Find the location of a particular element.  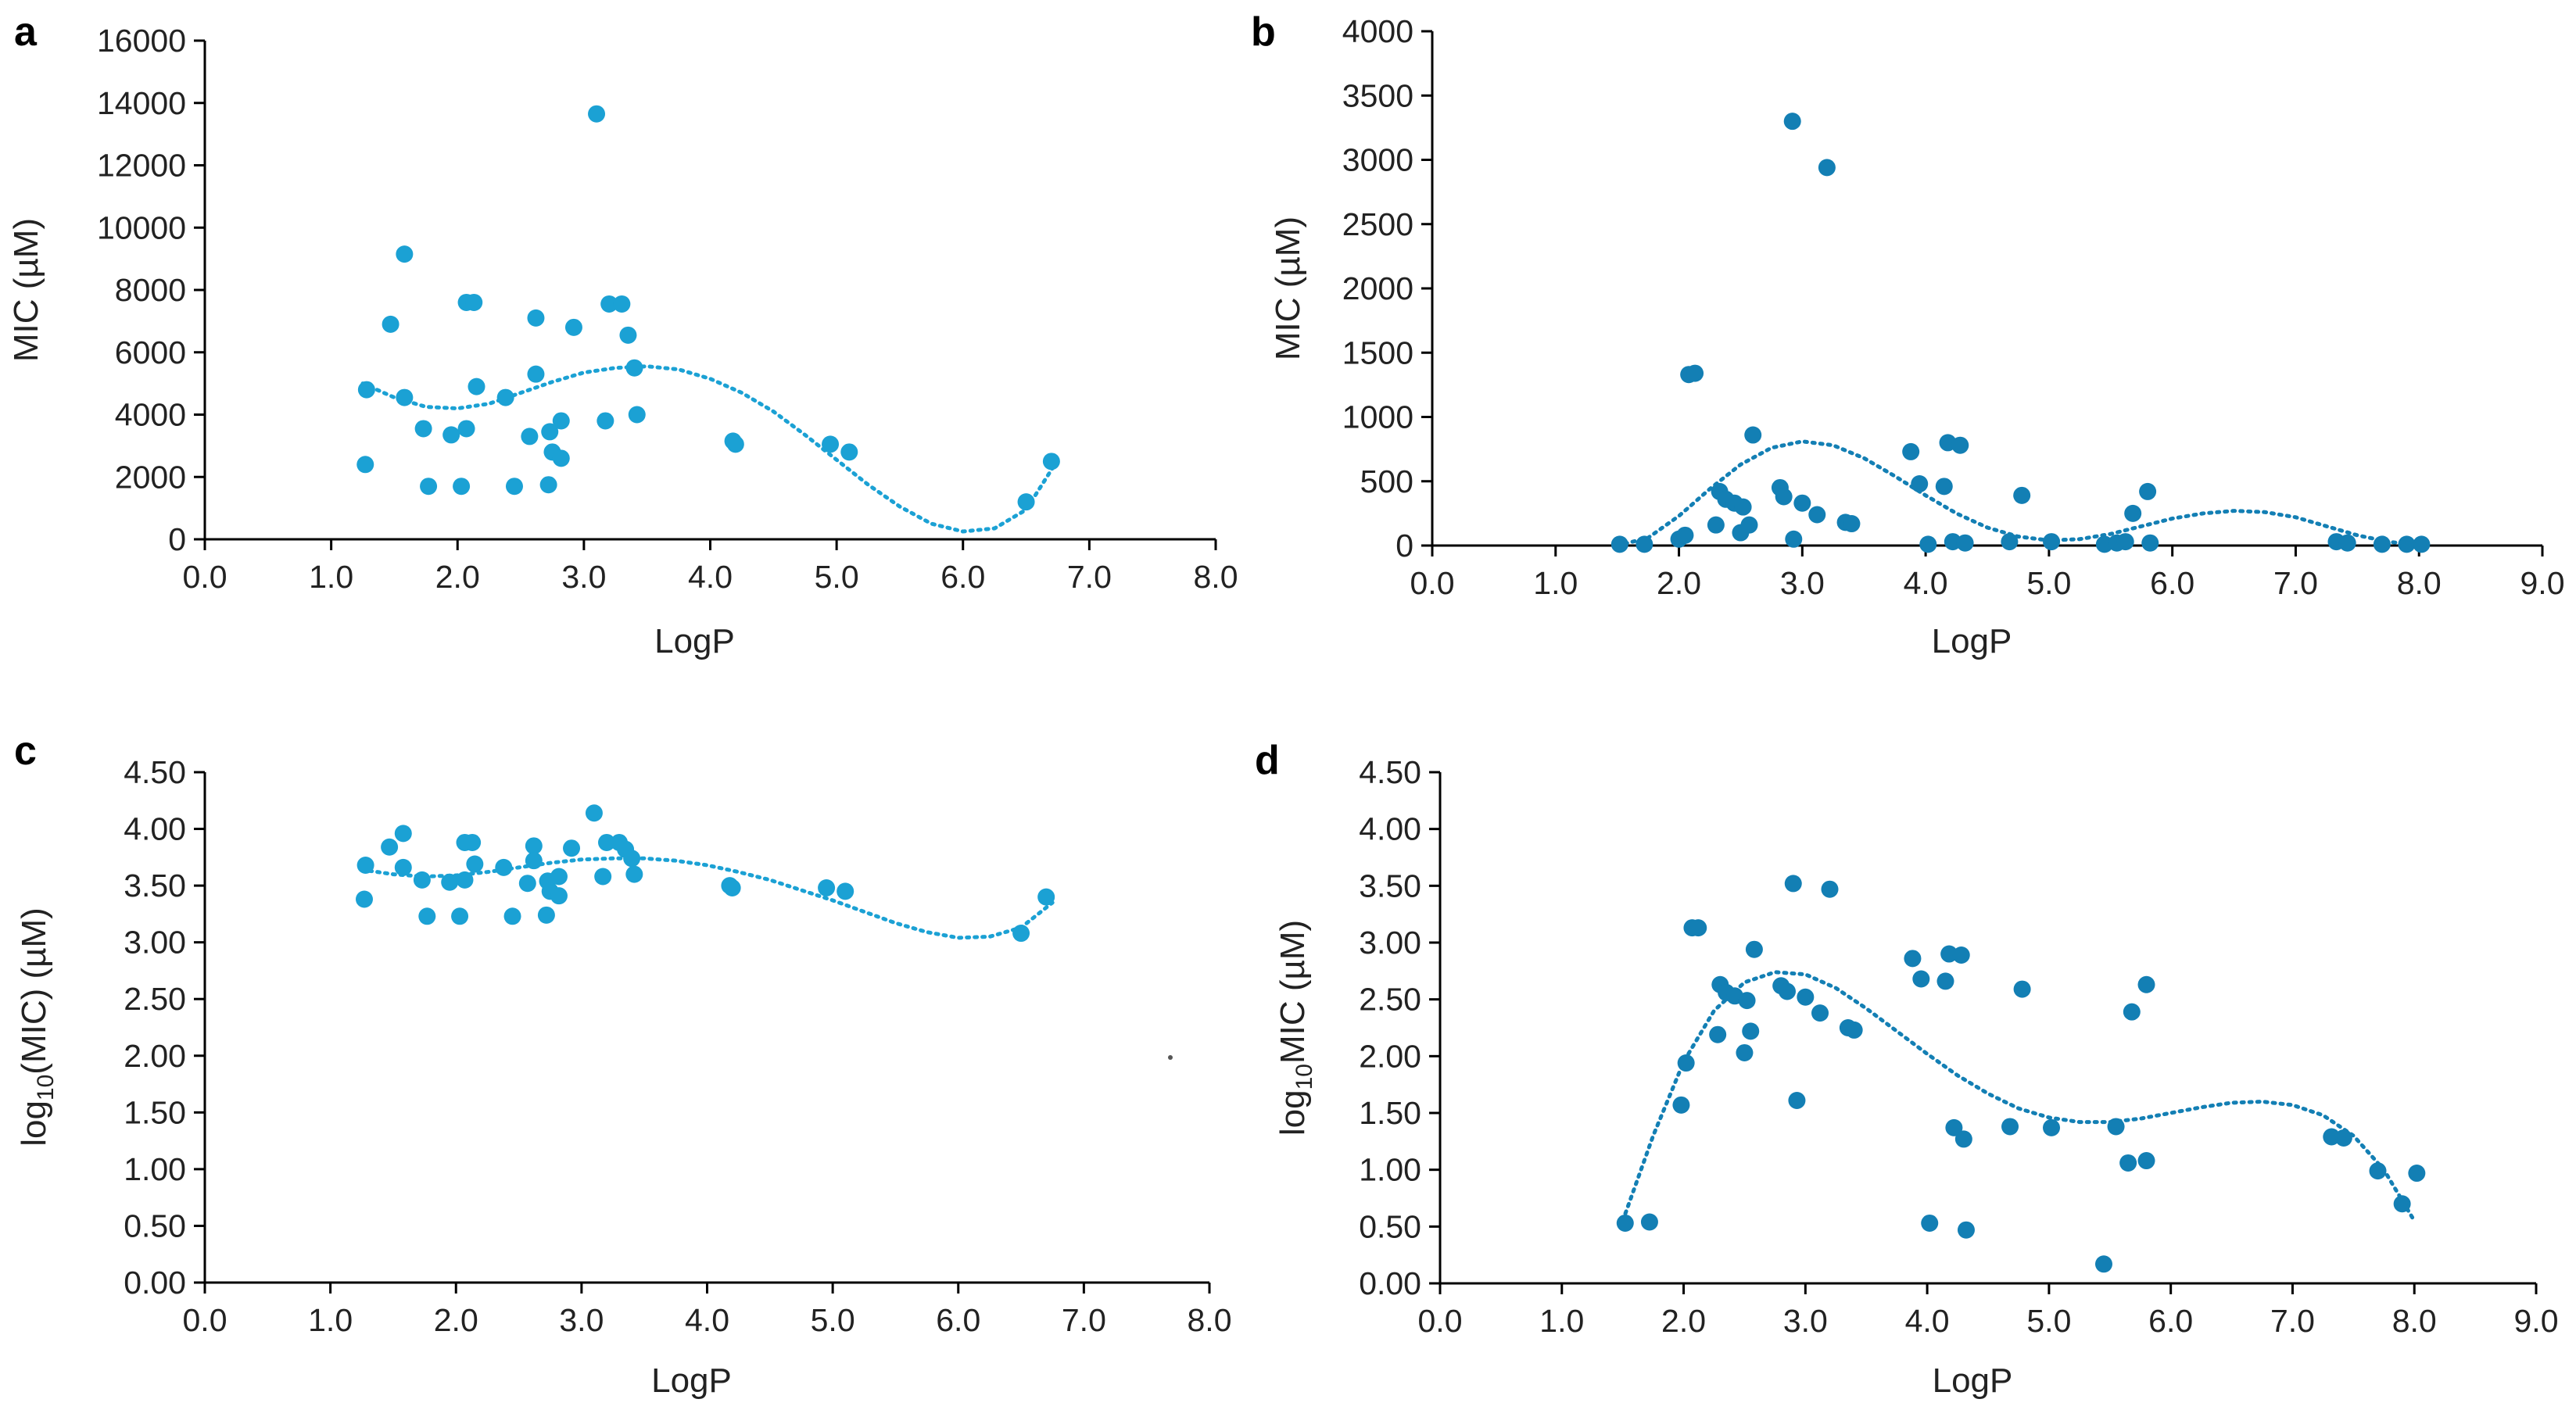

y-tick-label: 2.50 is located at coordinates (1390, 1000).